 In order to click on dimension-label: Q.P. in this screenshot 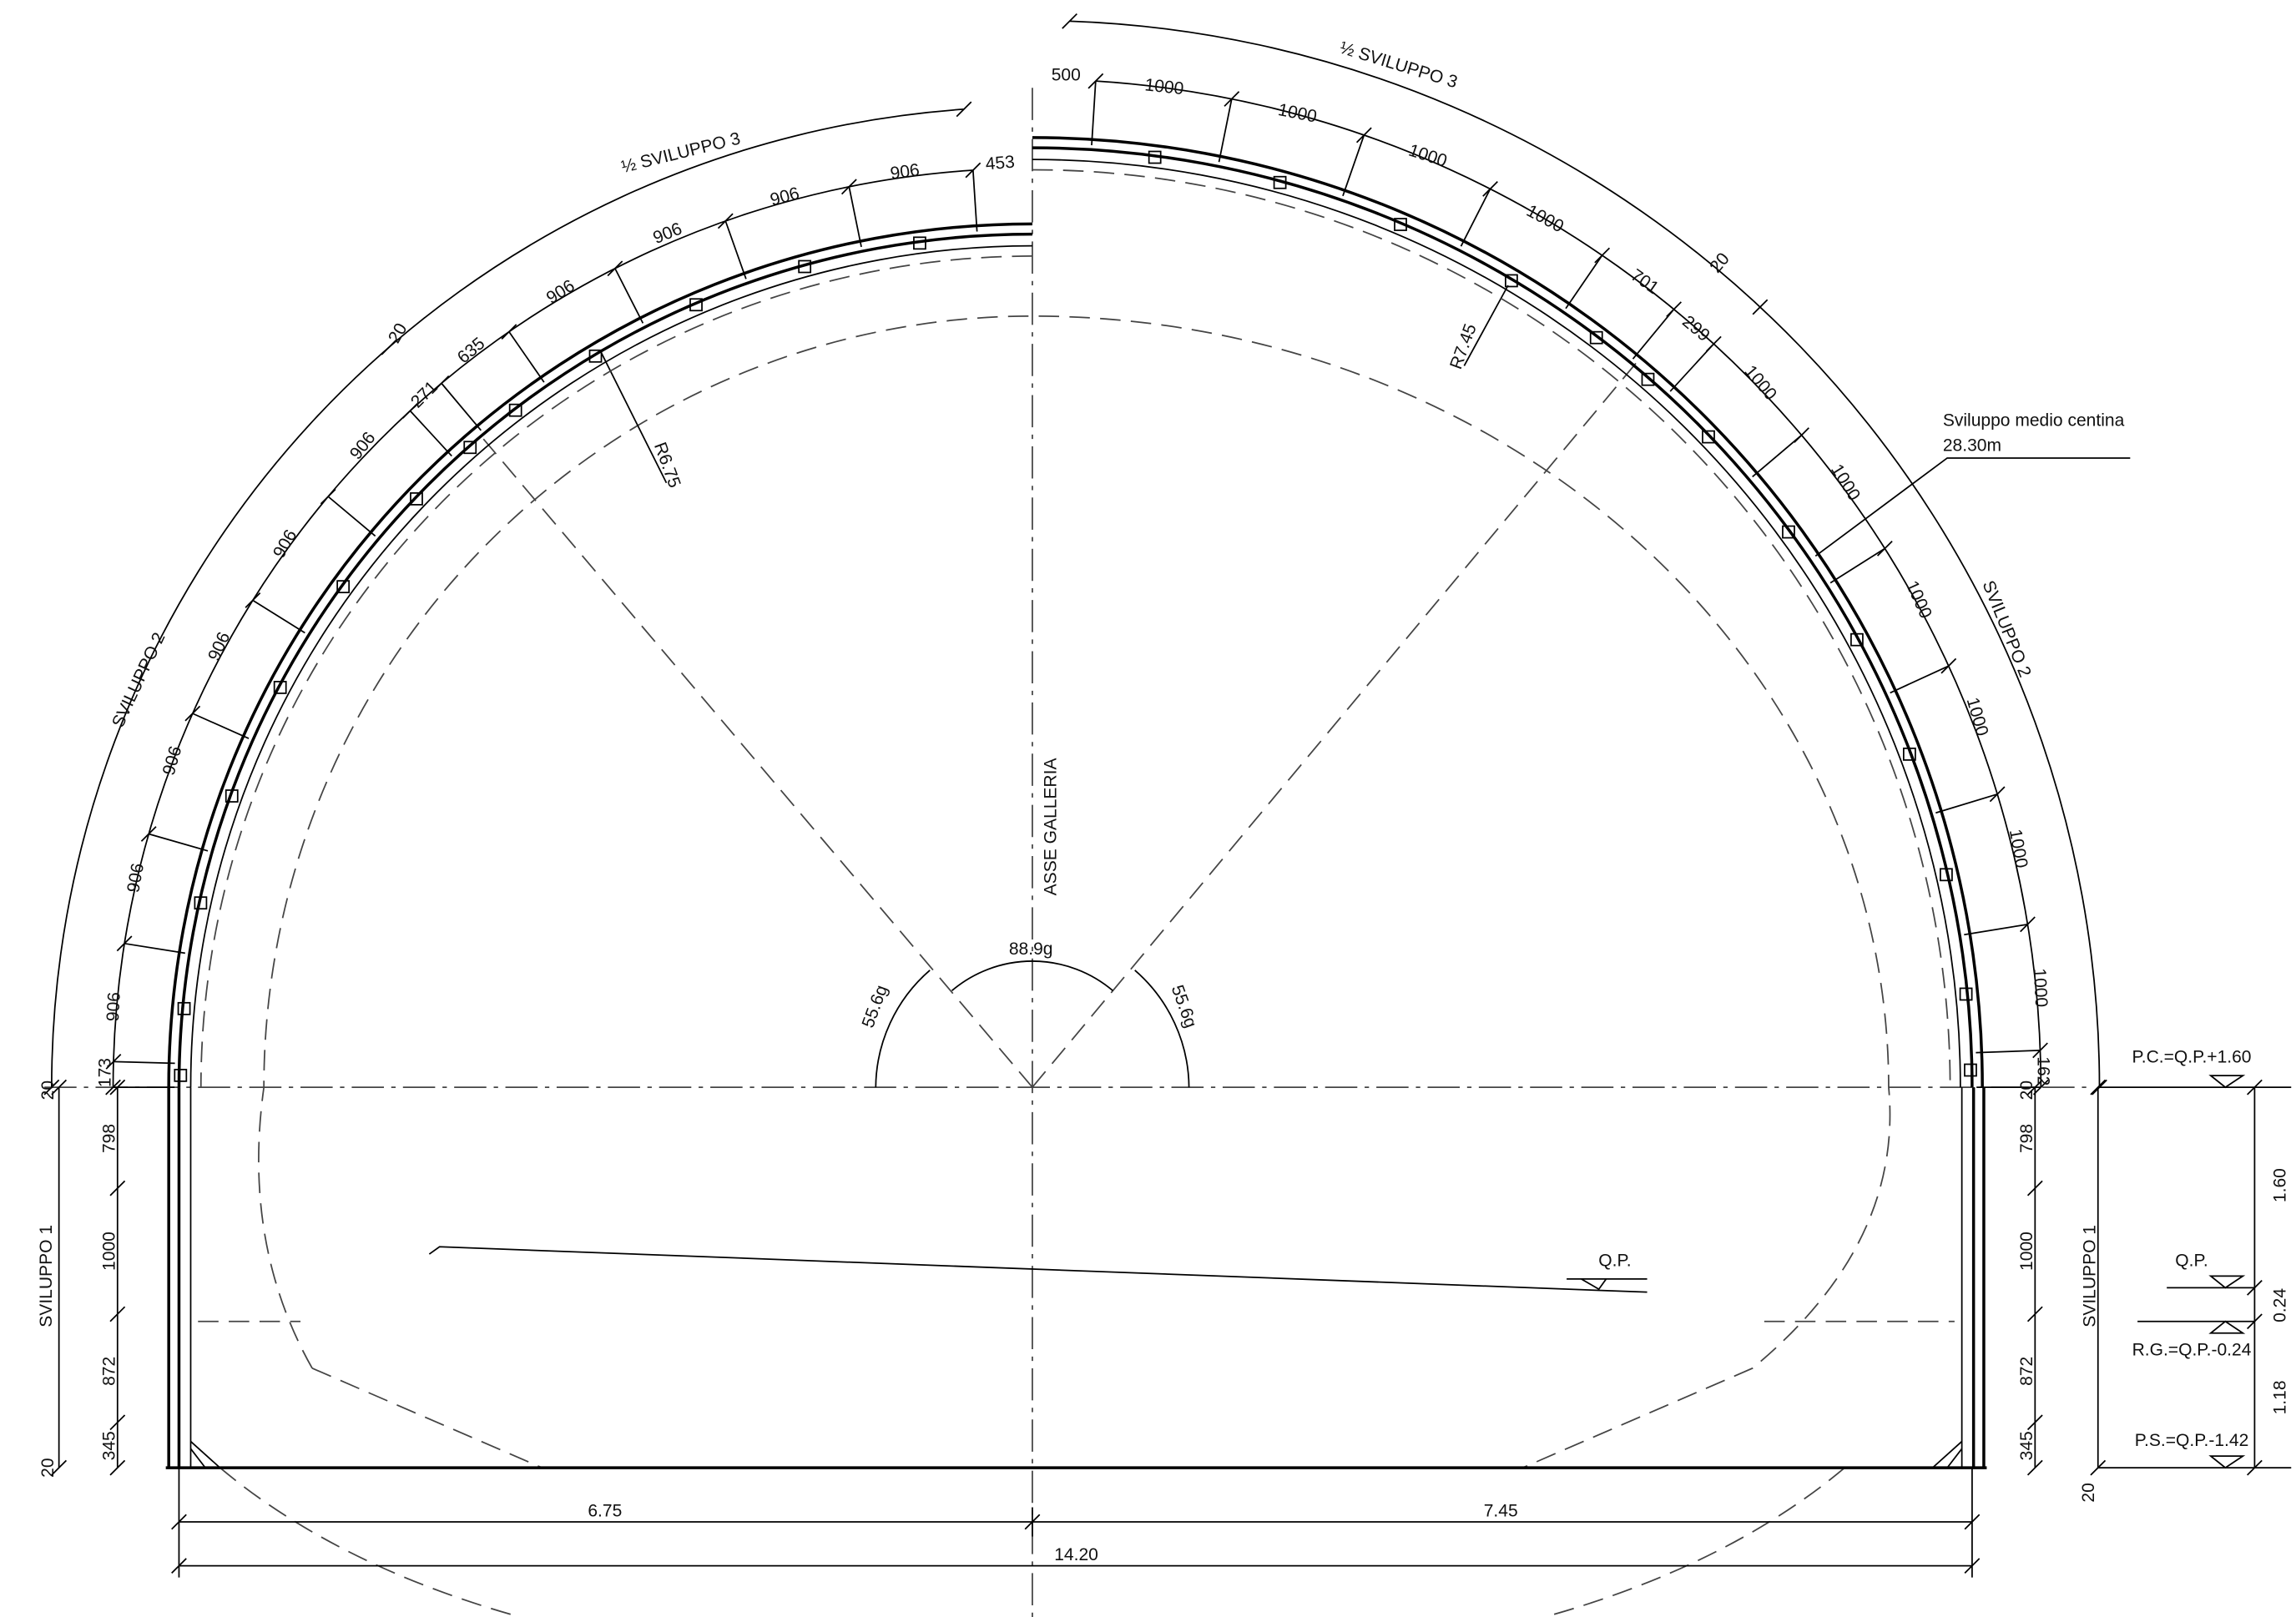, I will do `click(2191, 1260)`.